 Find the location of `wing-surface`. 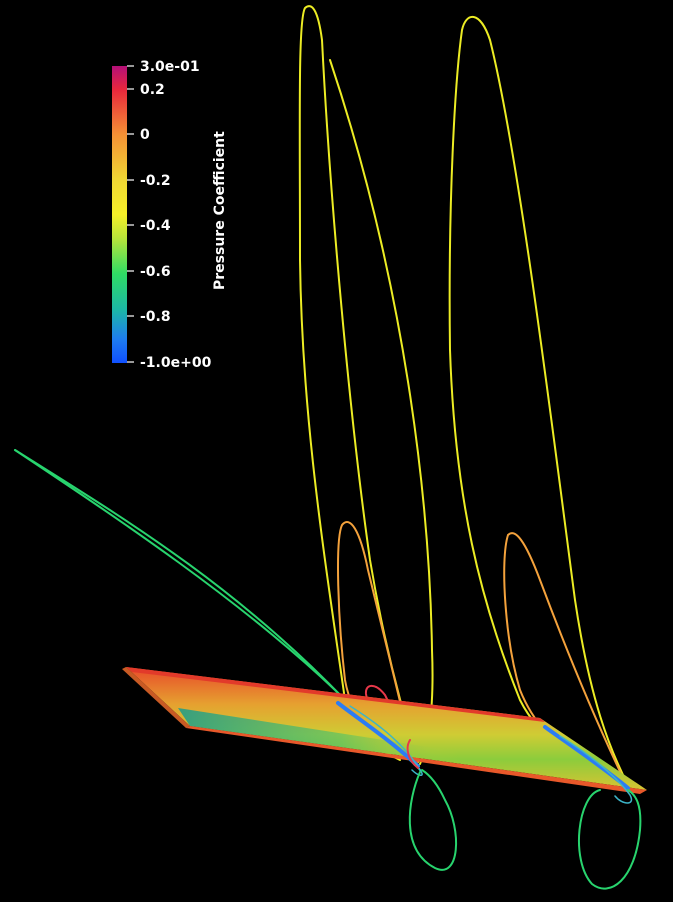

wing-surface is located at coordinates (384, 730).